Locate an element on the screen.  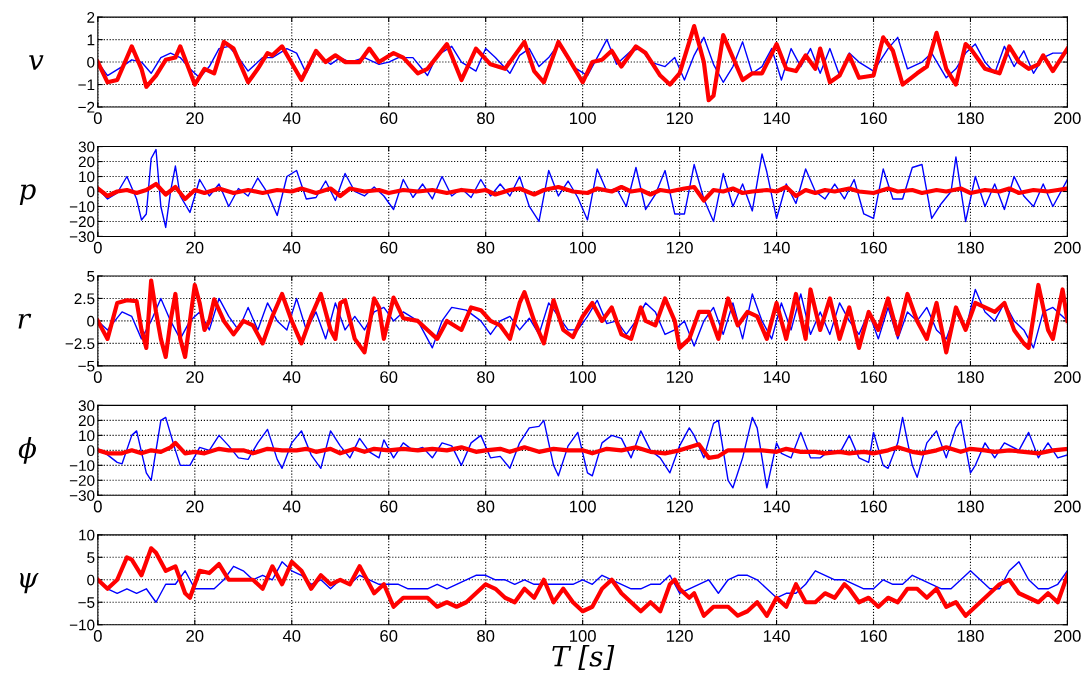
y-axis-title: v is located at coordinates (36, 62).